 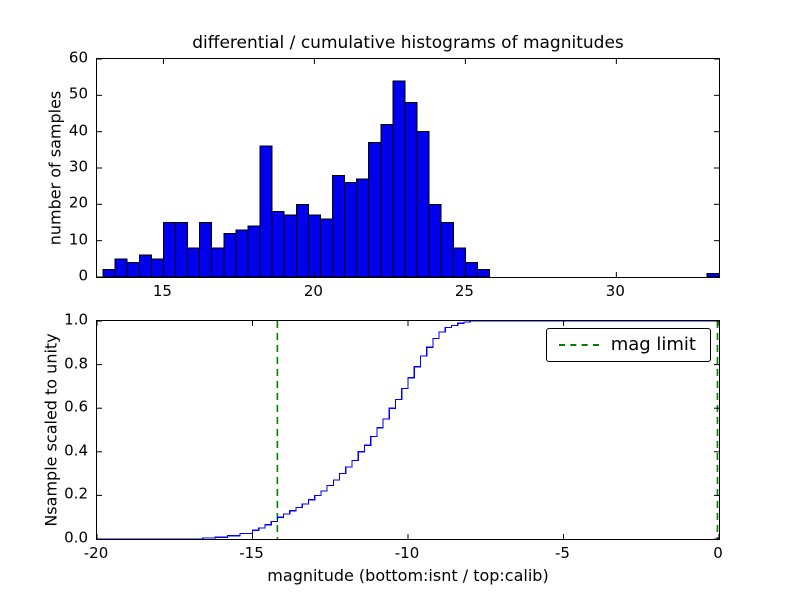 I want to click on y-tick-label: 0.2, so click(x=76, y=493).